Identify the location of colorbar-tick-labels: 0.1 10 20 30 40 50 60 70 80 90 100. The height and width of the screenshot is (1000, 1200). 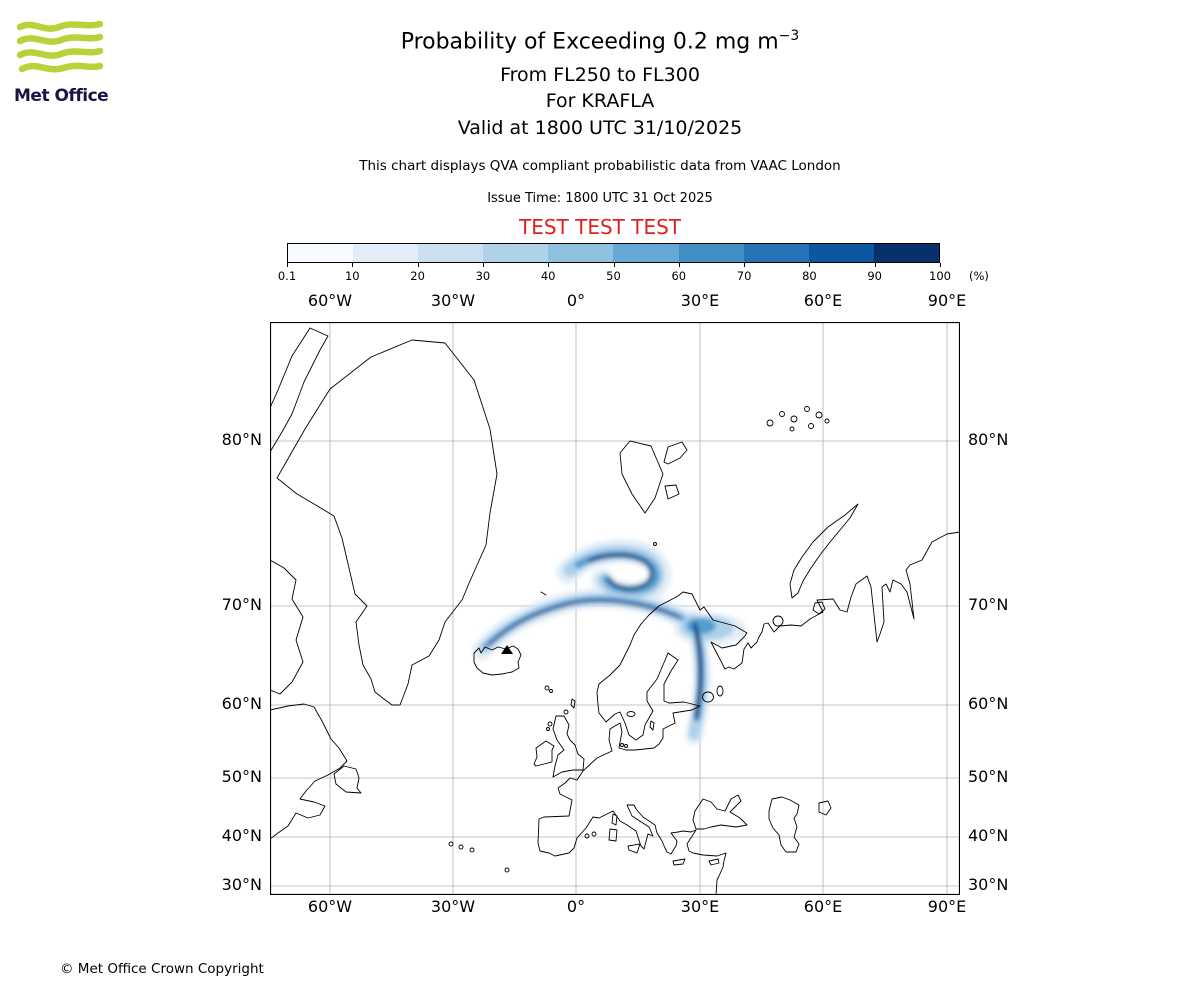
(614, 276).